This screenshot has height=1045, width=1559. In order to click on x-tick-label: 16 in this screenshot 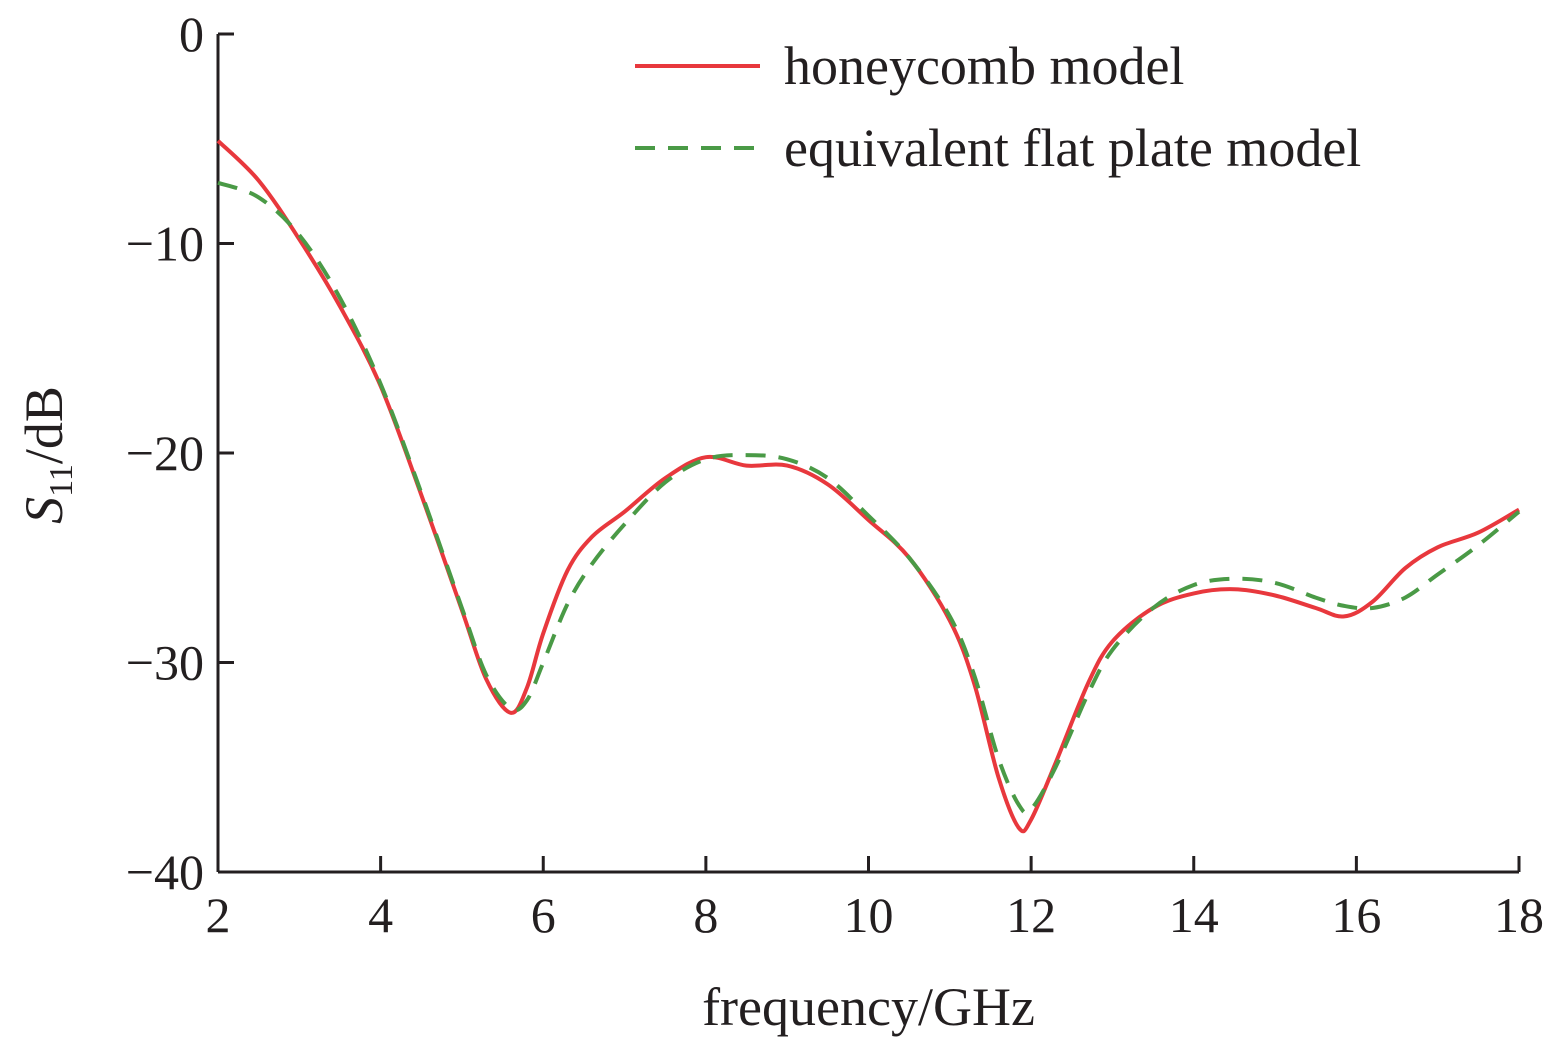, I will do `click(1356, 915)`.